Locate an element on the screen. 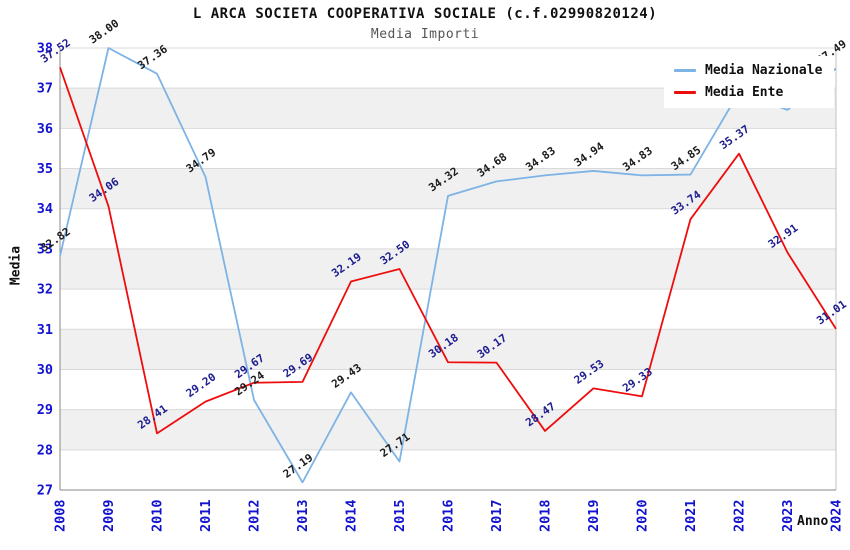  x-tick-label: 2022 is located at coordinates (740, 515).